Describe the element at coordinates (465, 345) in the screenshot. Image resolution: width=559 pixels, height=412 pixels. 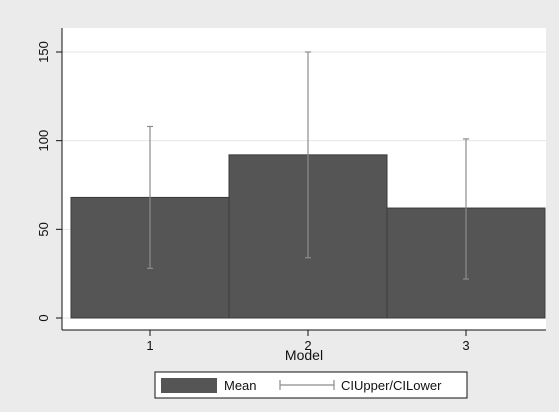
I see `x-tick-label: 3` at that location.